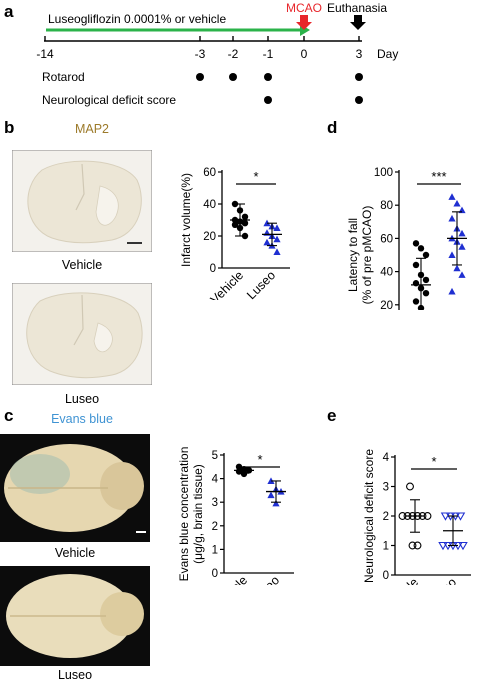 The width and height of the screenshot is (487, 685). Describe the element at coordinates (9, 415) in the screenshot. I see `panel-letter-c: c` at that location.